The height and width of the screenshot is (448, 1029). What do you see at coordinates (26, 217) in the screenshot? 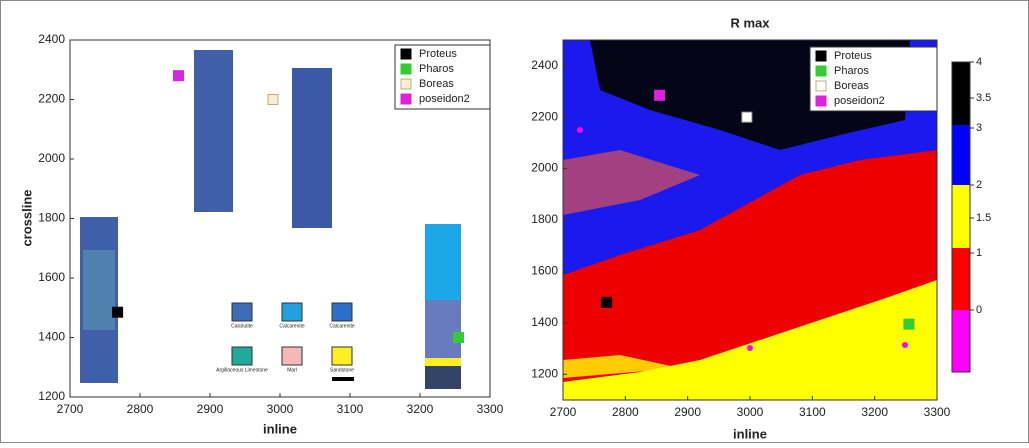
I see `y-axis-label: crossline` at bounding box center [26, 217].